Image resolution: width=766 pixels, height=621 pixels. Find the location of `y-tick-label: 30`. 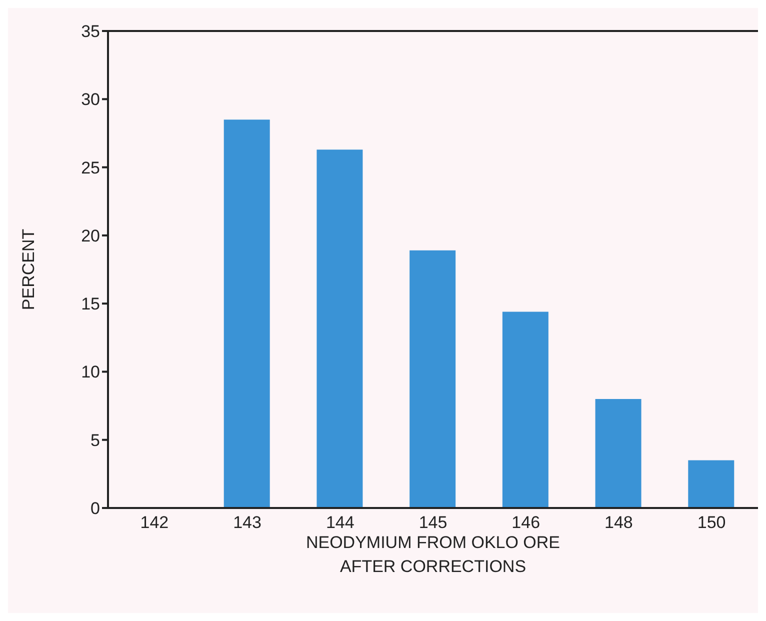

y-tick-label: 30 is located at coordinates (90, 100).